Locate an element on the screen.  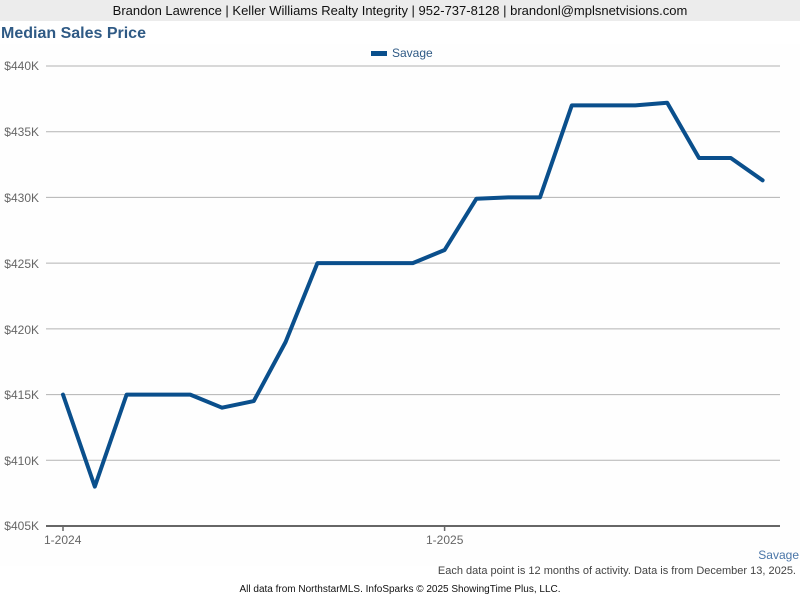
legend: Savage is located at coordinates (402, 53).